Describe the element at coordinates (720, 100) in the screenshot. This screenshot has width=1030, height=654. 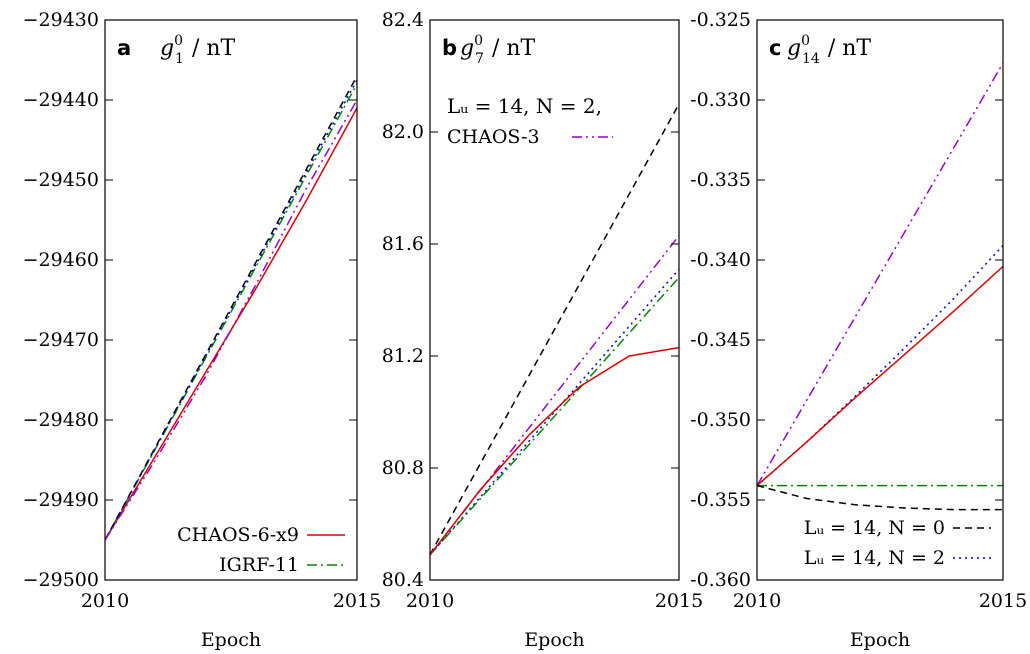
I see `y-tick-label: -0.330` at that location.